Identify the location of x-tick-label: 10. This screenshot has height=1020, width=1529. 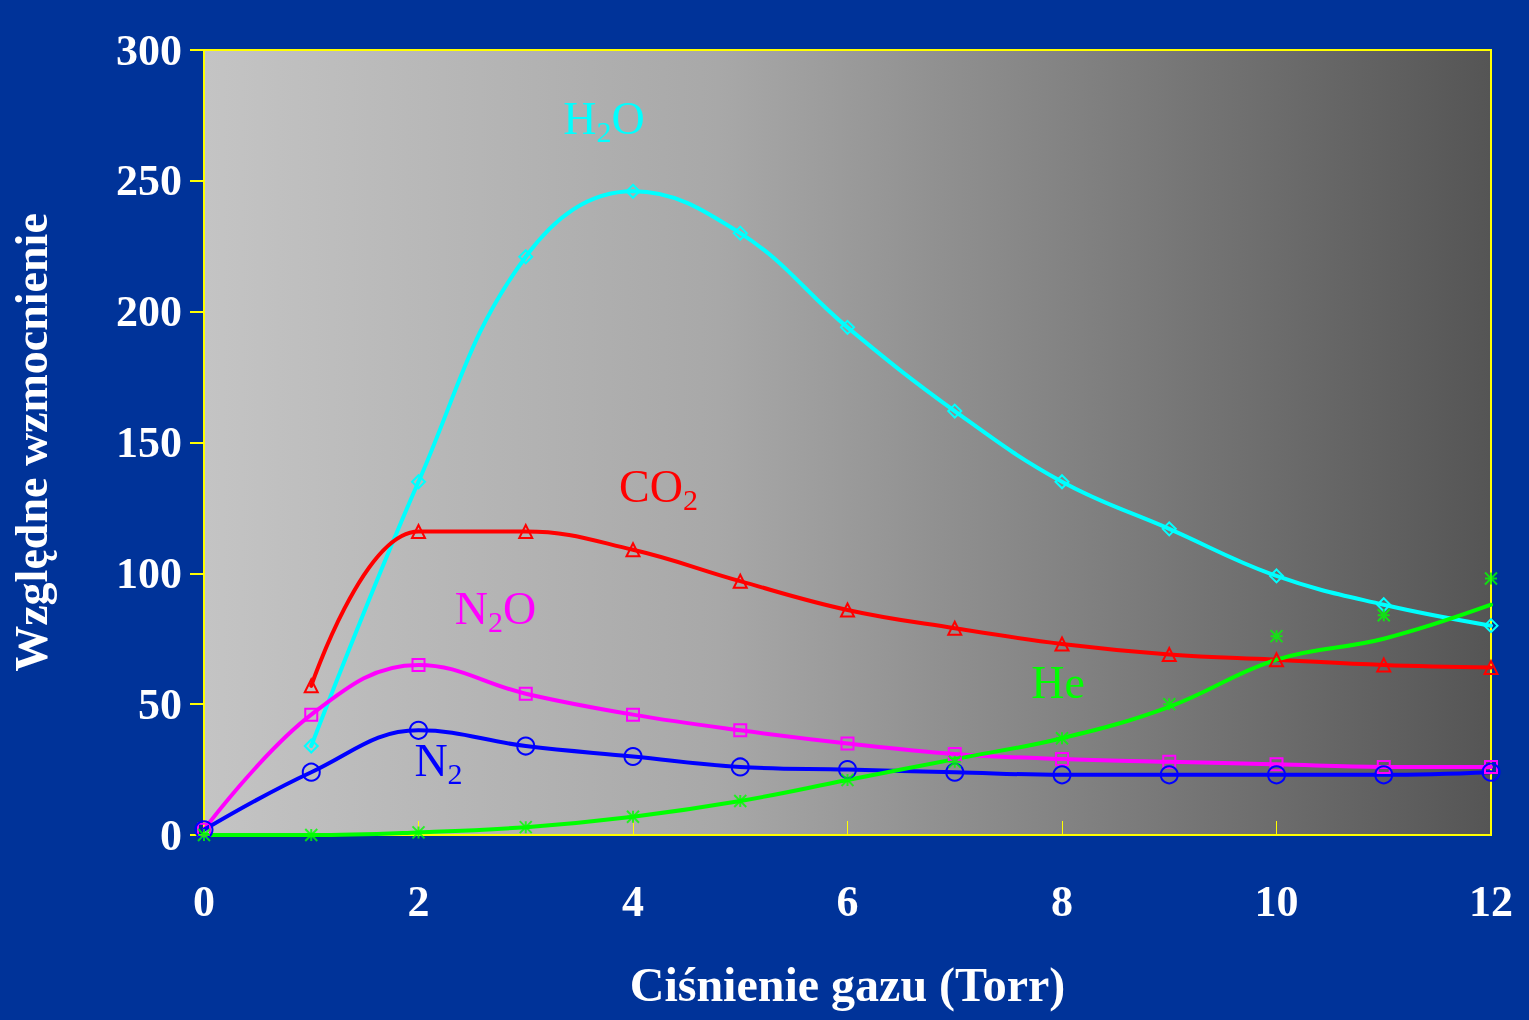
(1276, 901).